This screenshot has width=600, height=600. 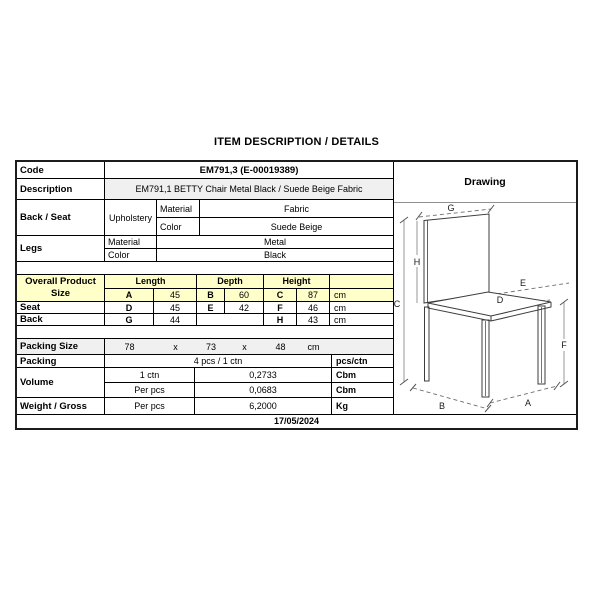 What do you see at coordinates (296, 142) in the screenshot?
I see `page-title: ITEM DESCRIPTION / DETAILS` at bounding box center [296, 142].